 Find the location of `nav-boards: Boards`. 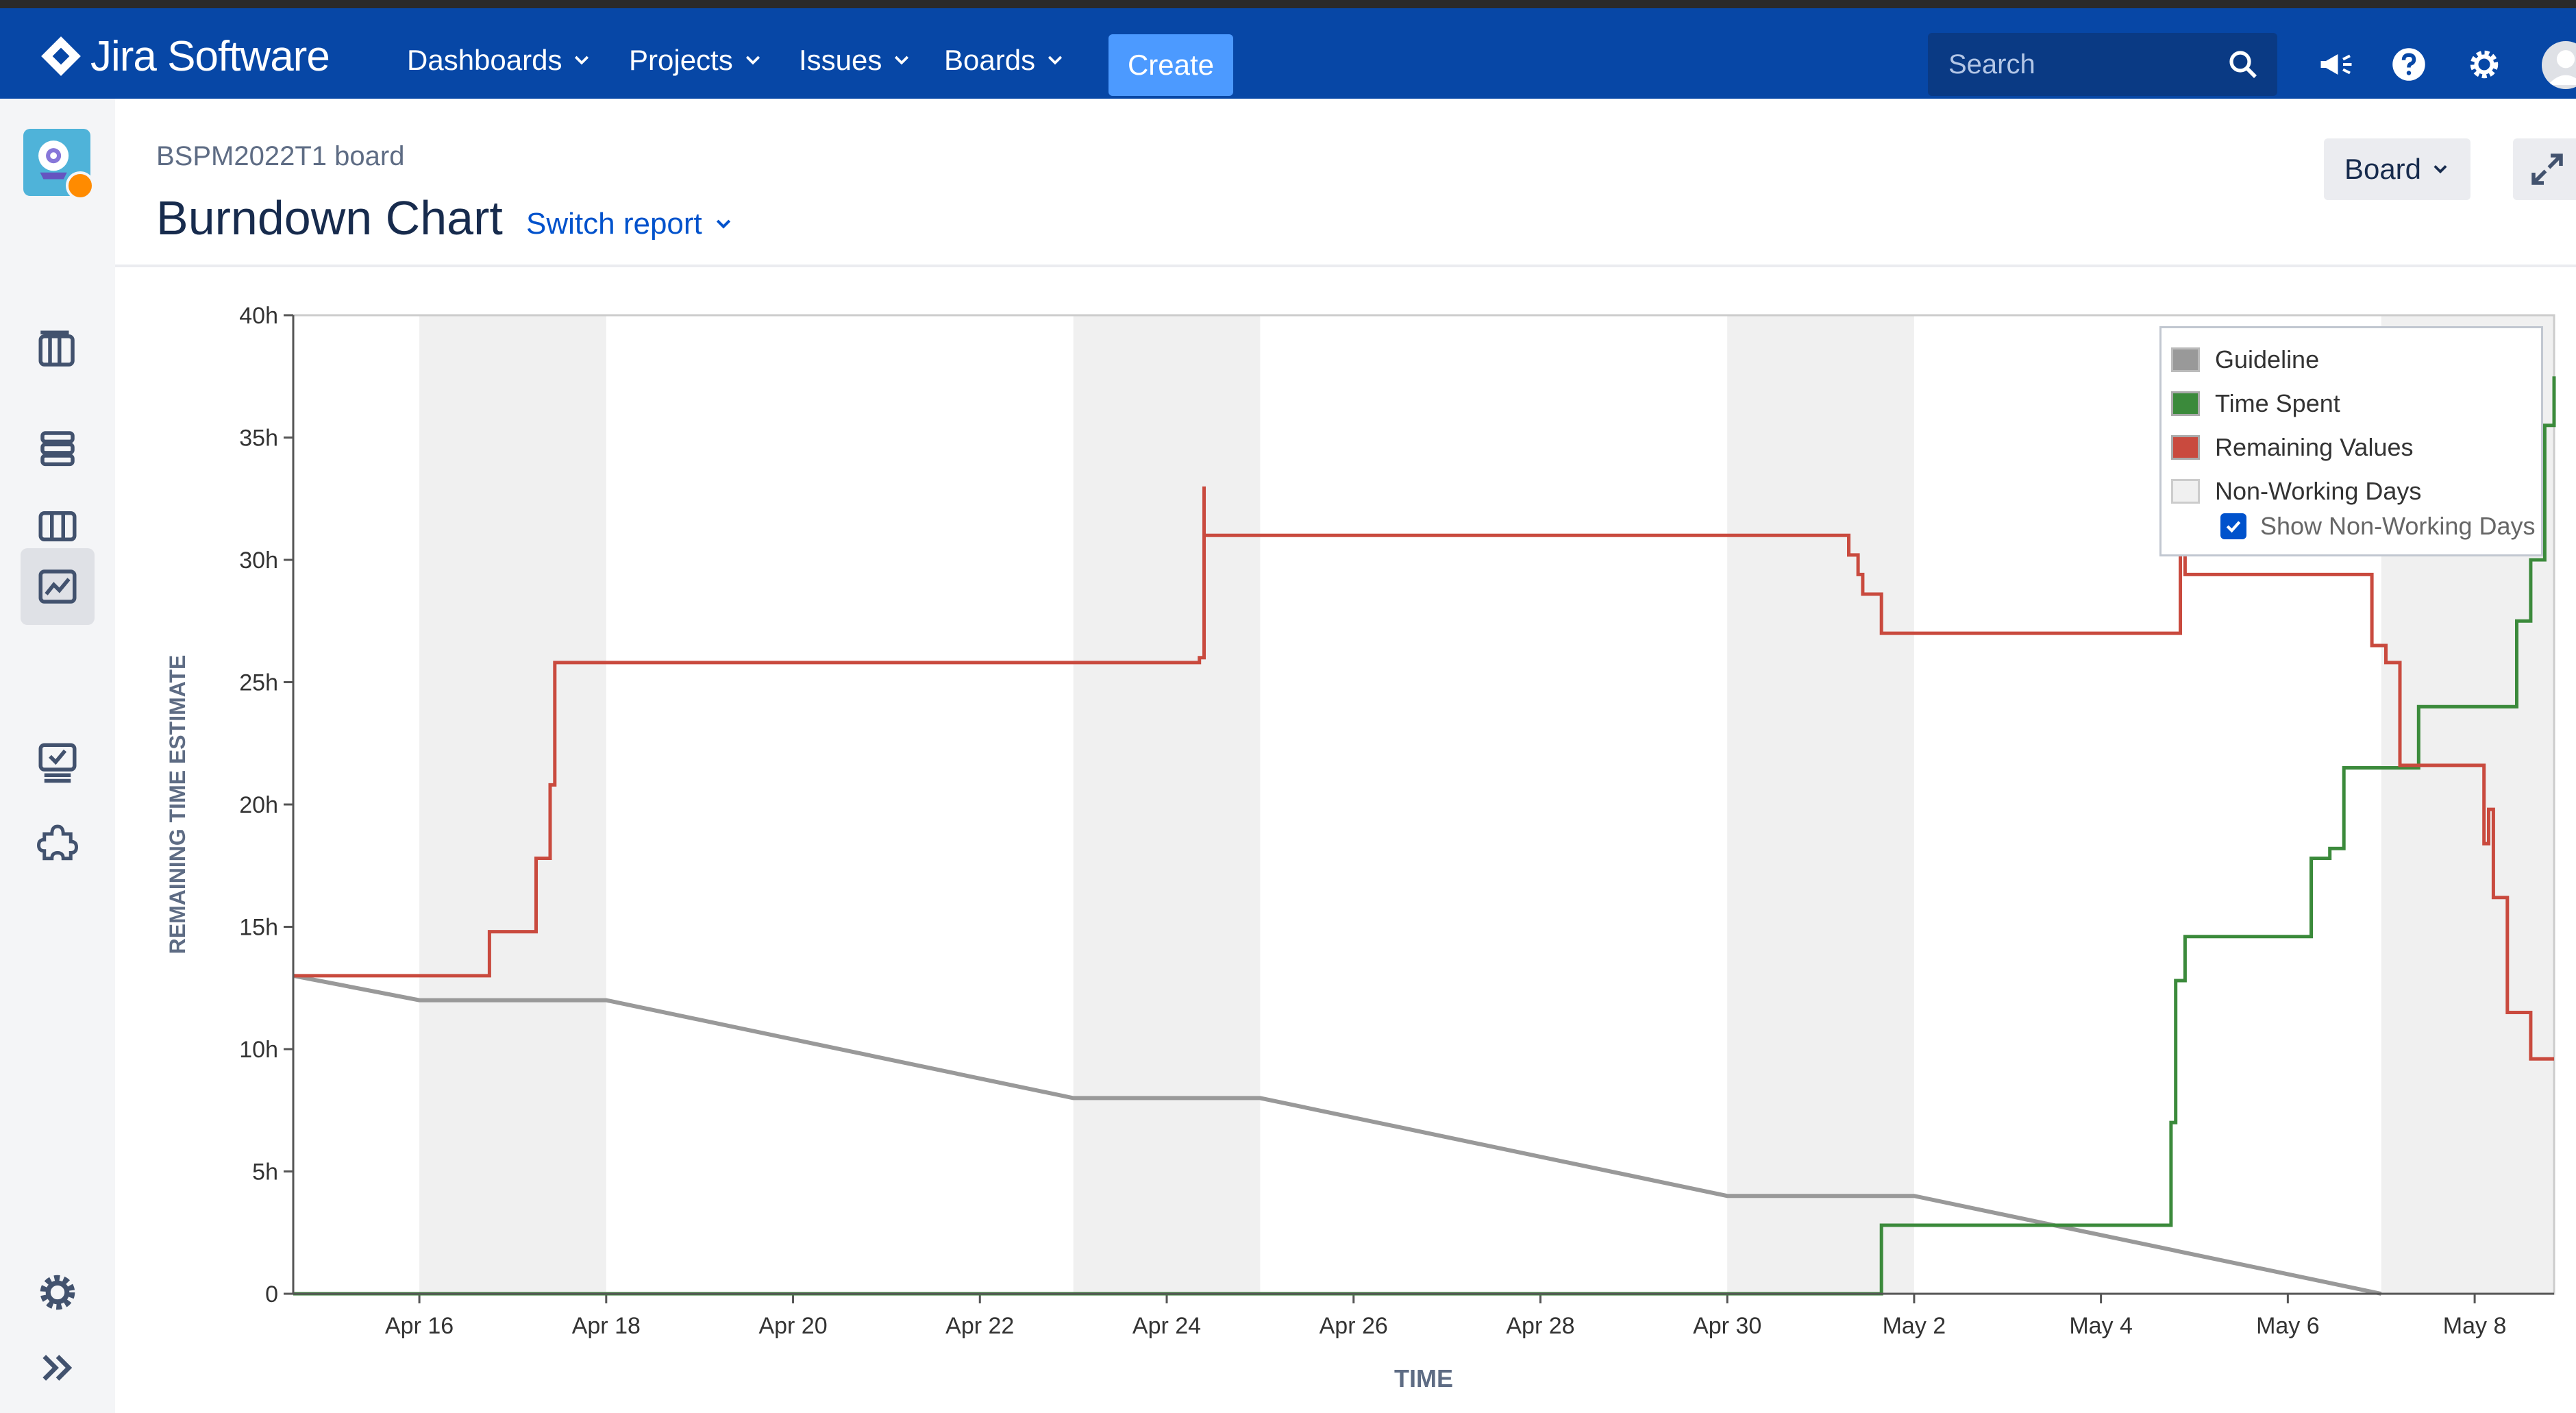

nav-boards: Boards is located at coordinates (1004, 60).